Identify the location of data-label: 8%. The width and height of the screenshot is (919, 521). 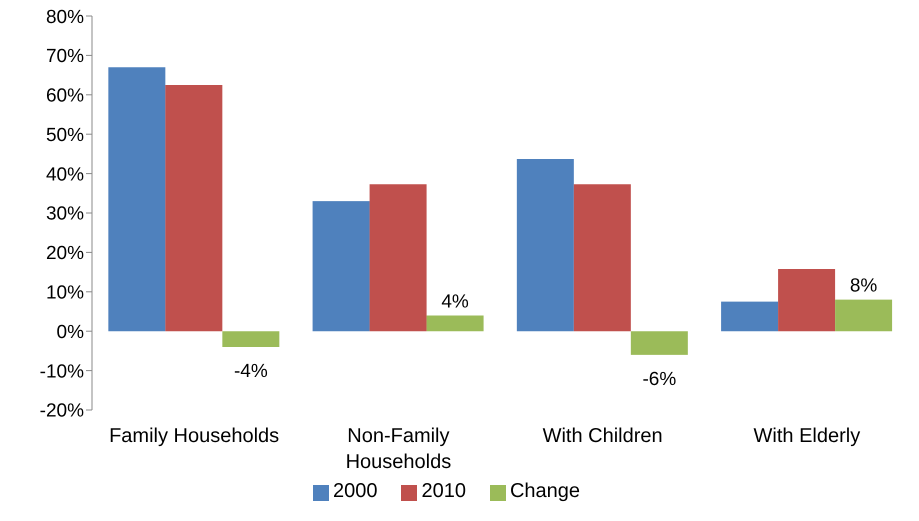
(864, 286).